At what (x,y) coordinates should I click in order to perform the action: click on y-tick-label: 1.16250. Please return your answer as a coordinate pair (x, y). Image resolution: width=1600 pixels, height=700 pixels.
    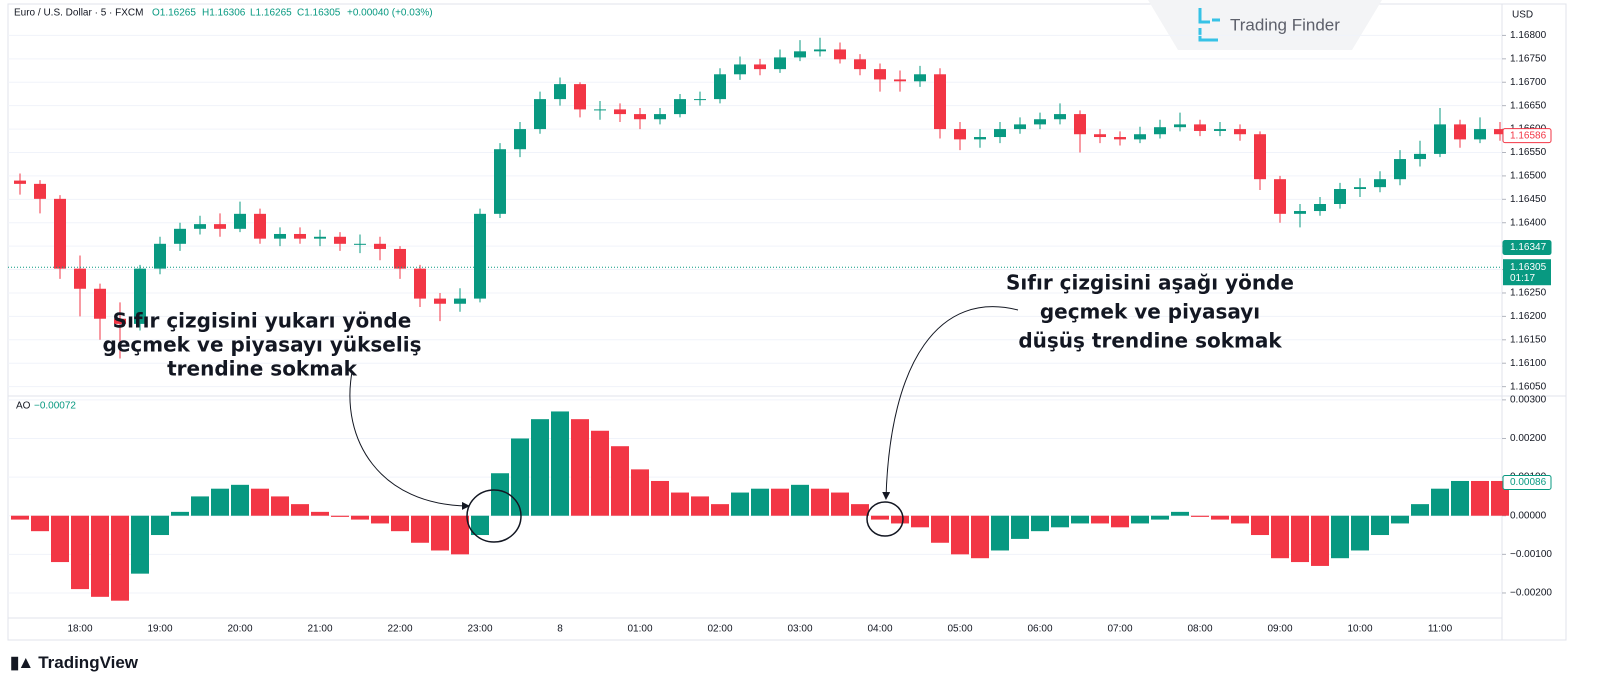
    Looking at the image, I should click on (1528, 293).